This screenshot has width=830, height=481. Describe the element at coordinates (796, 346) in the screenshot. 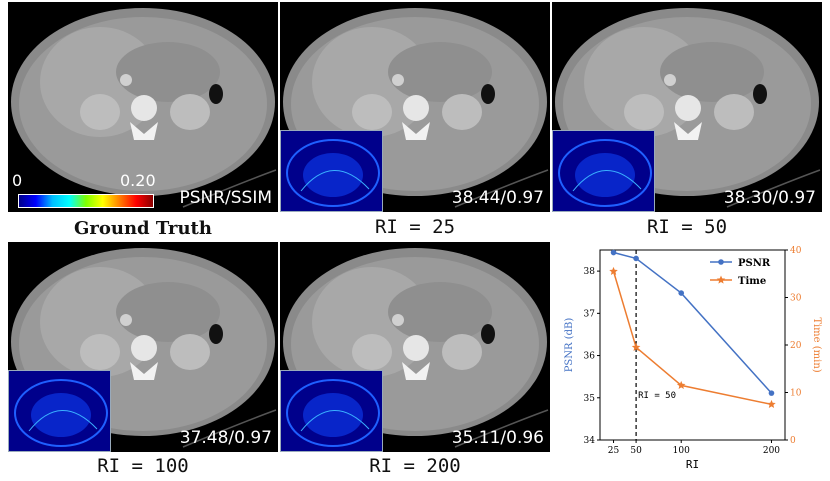

I see `y-right-tick-label: 20` at that location.